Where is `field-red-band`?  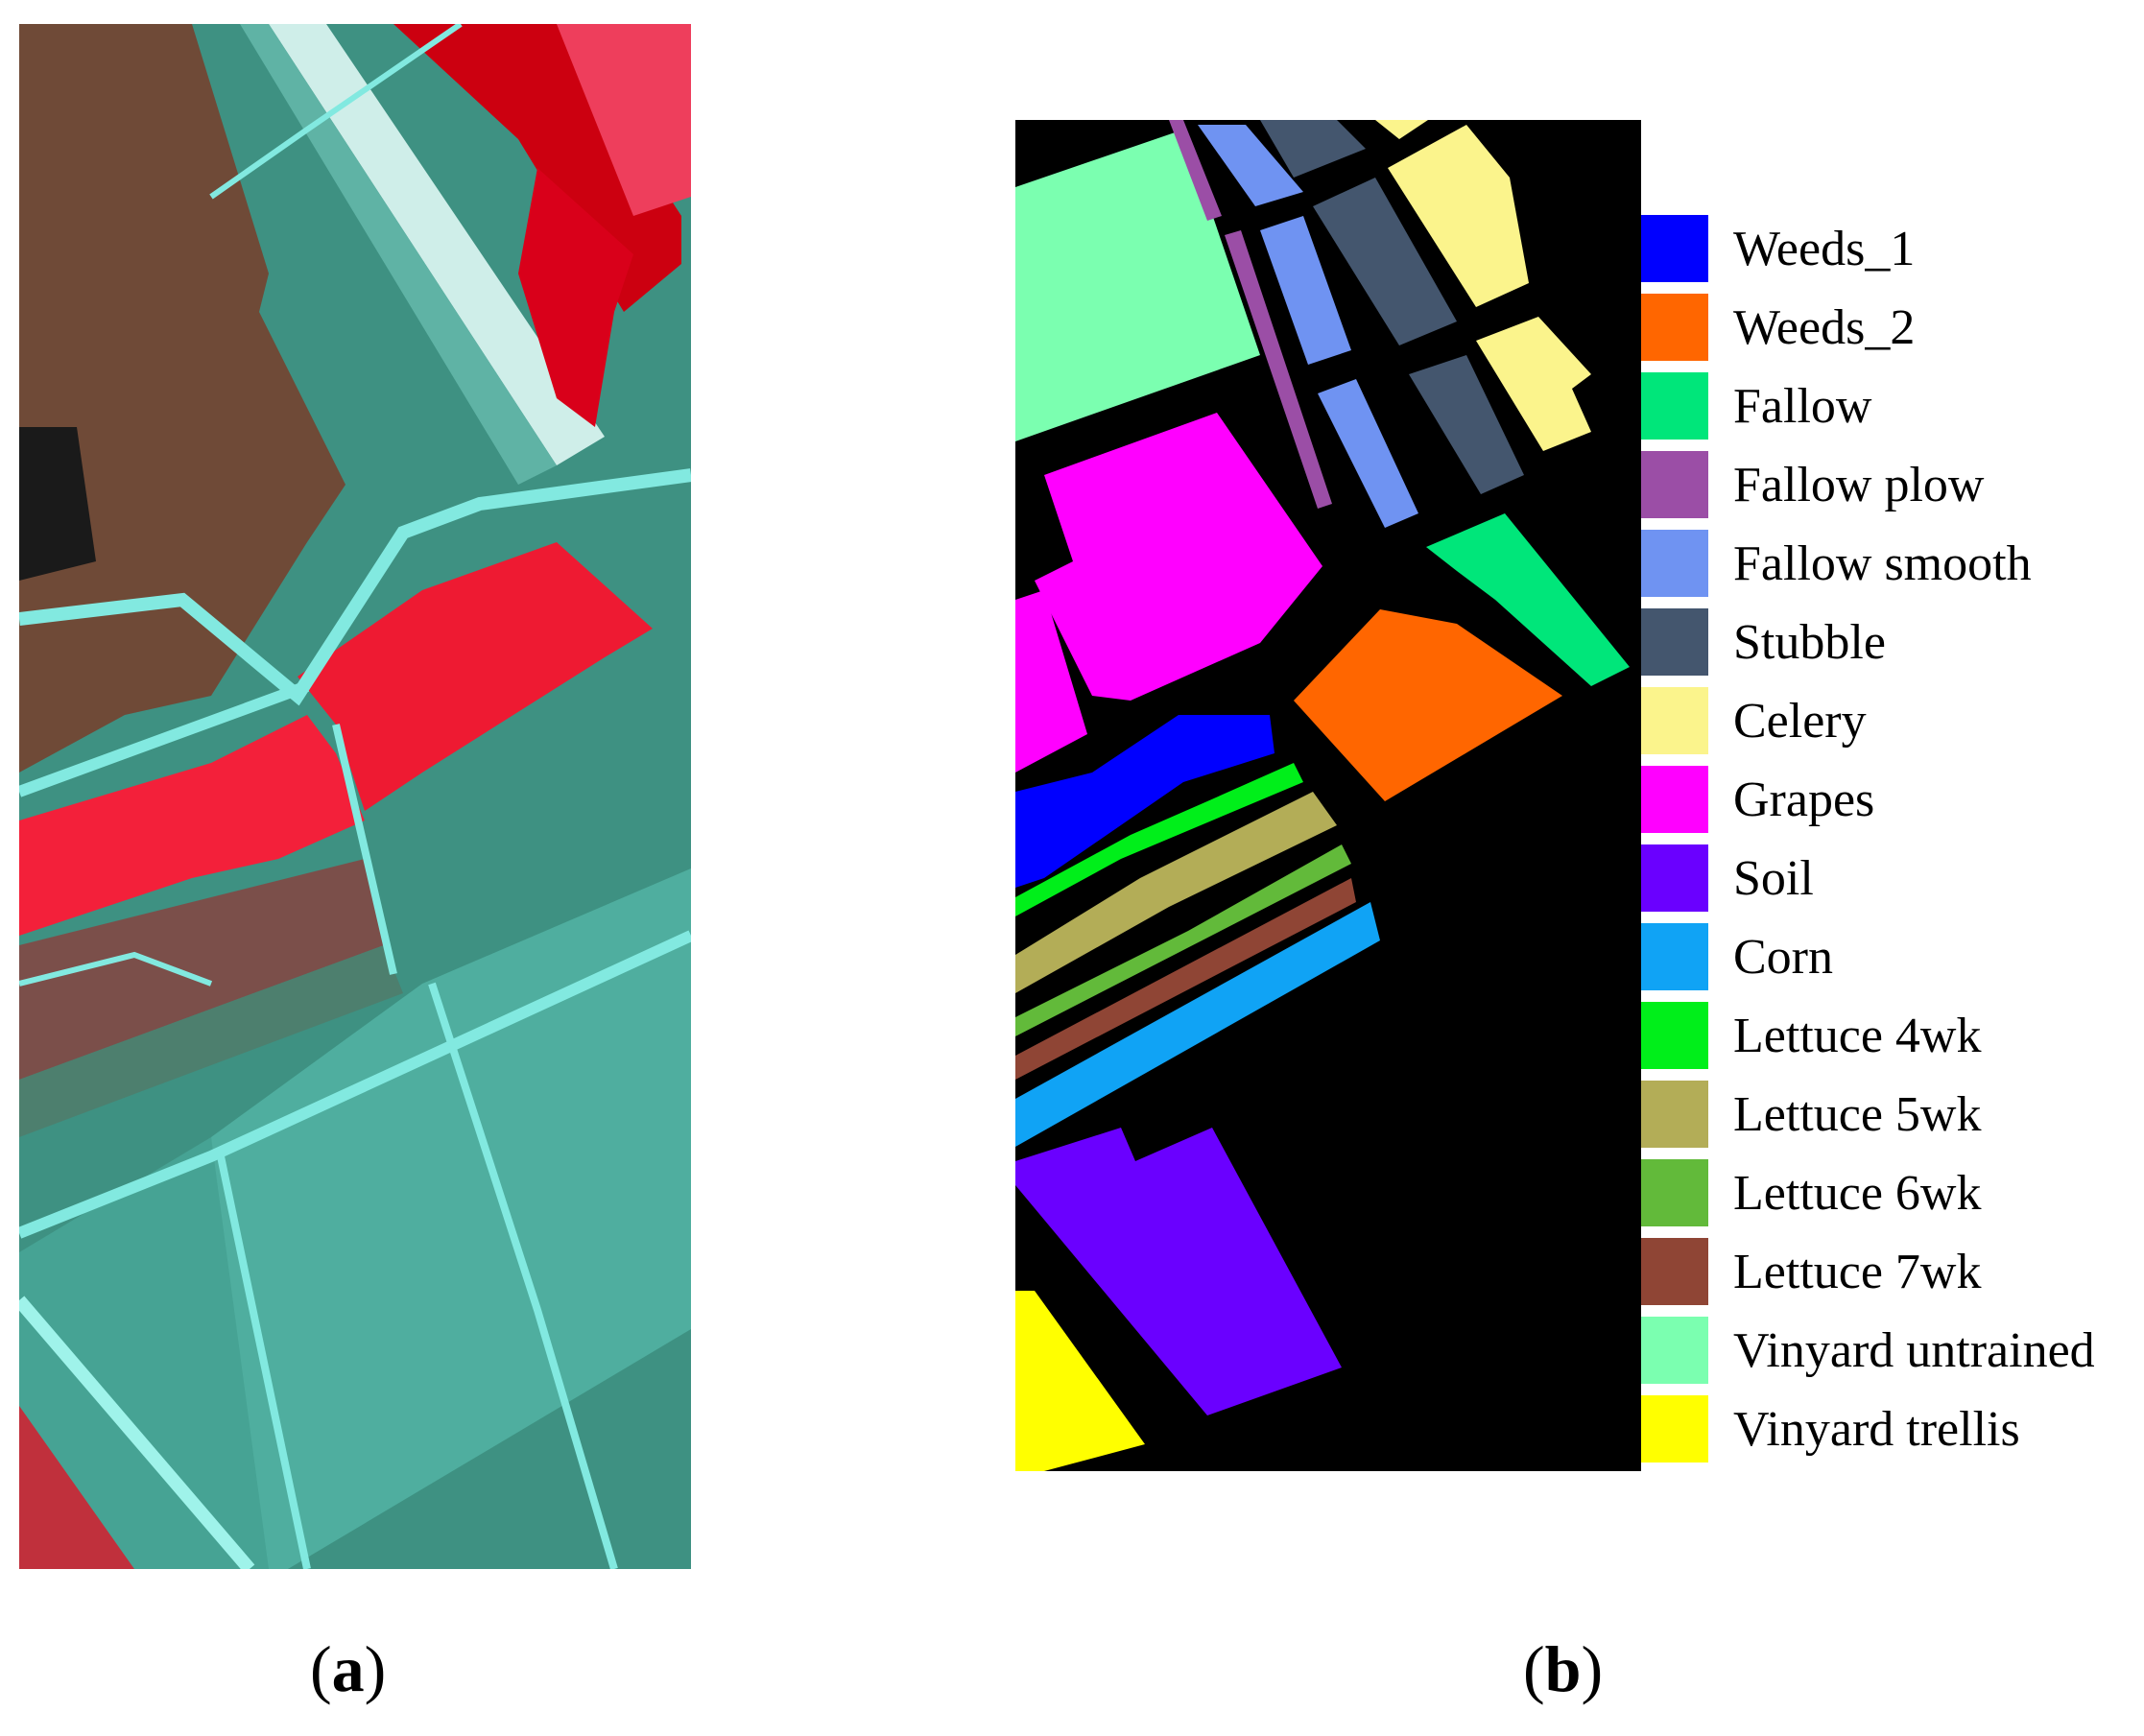
field-red-band is located at coordinates (476, 676).